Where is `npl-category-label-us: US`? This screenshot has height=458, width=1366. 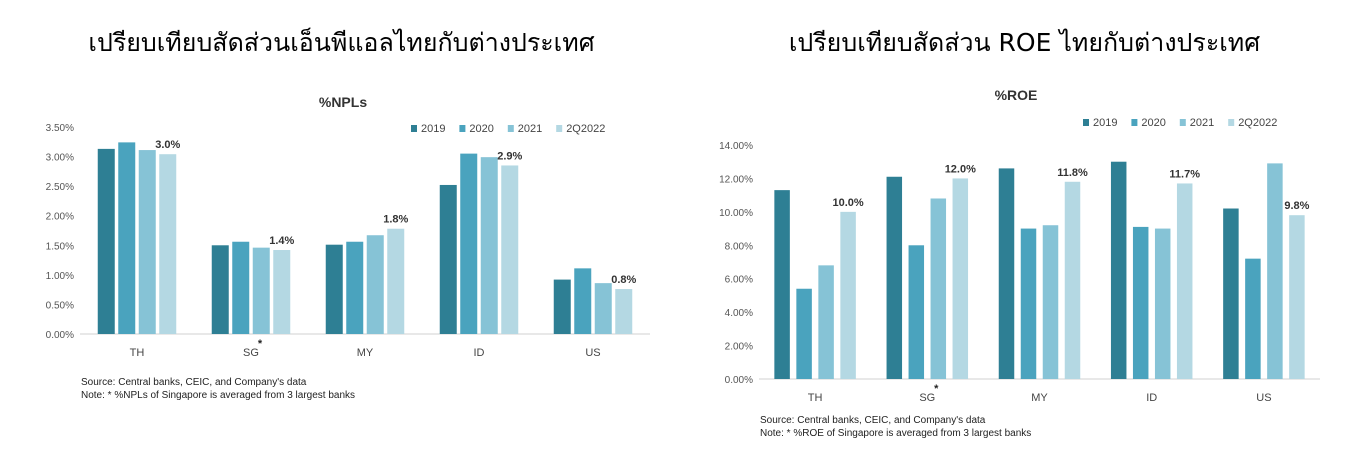 npl-category-label-us: US is located at coordinates (592, 353).